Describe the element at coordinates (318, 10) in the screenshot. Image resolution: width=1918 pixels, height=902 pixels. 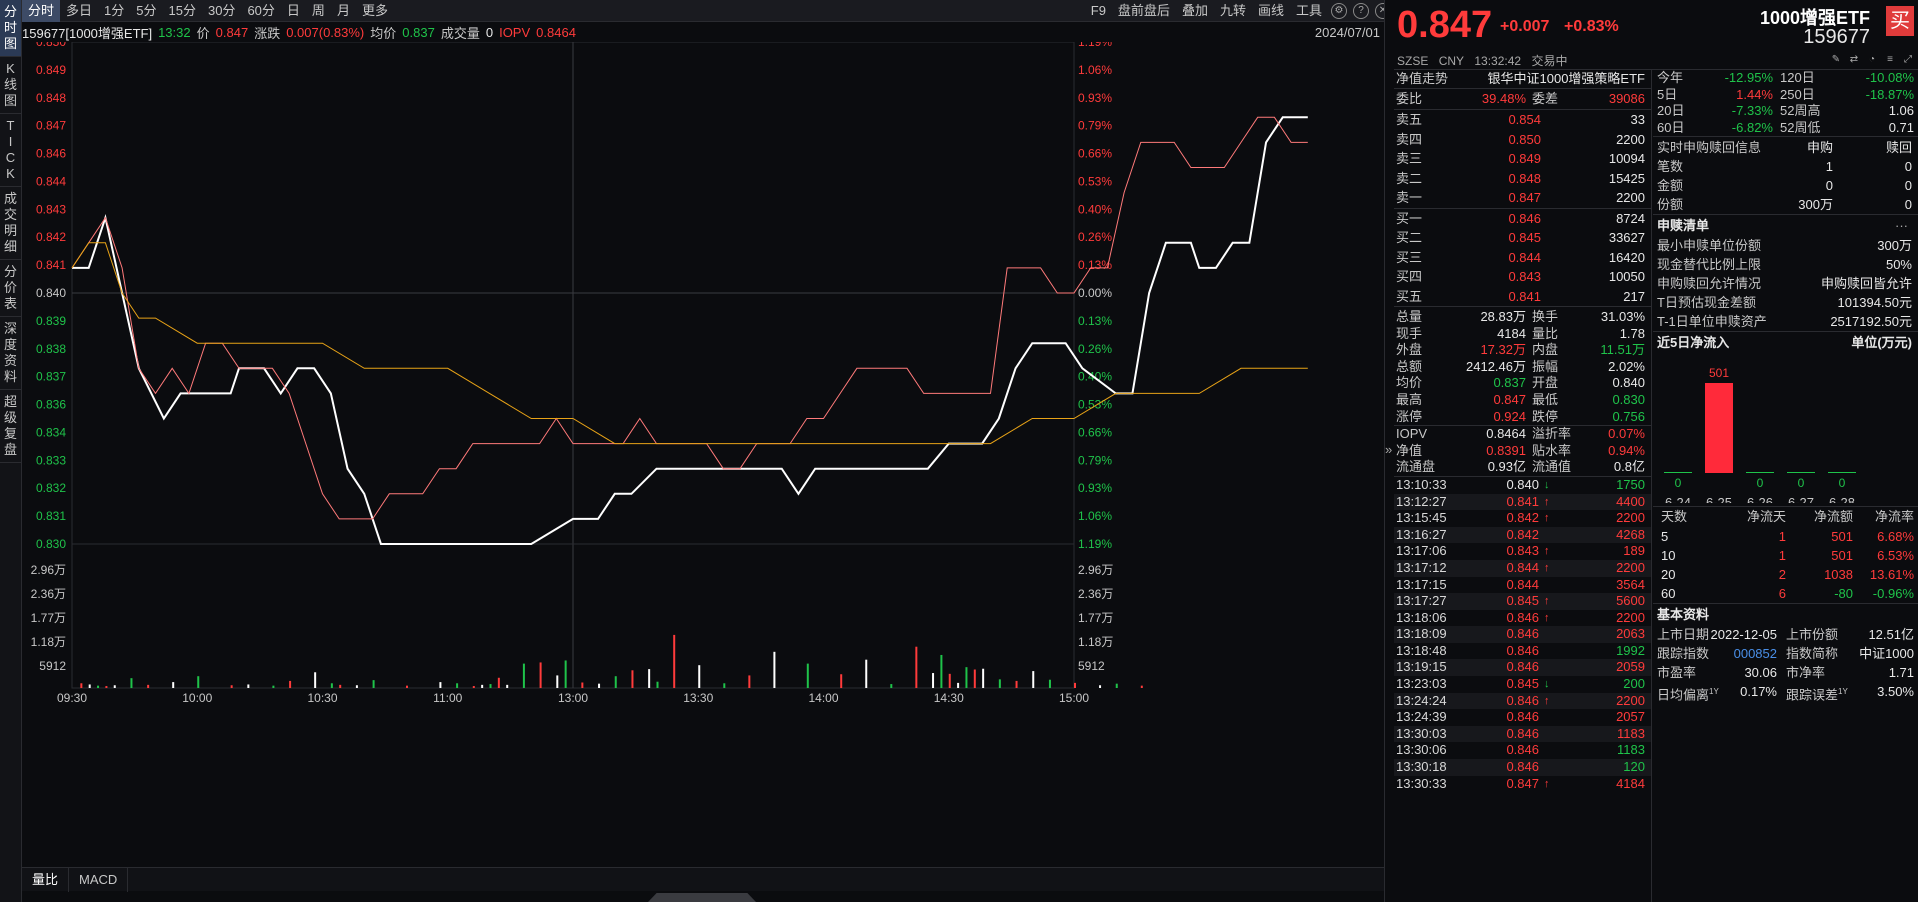
I see `period-tab: 周` at that location.